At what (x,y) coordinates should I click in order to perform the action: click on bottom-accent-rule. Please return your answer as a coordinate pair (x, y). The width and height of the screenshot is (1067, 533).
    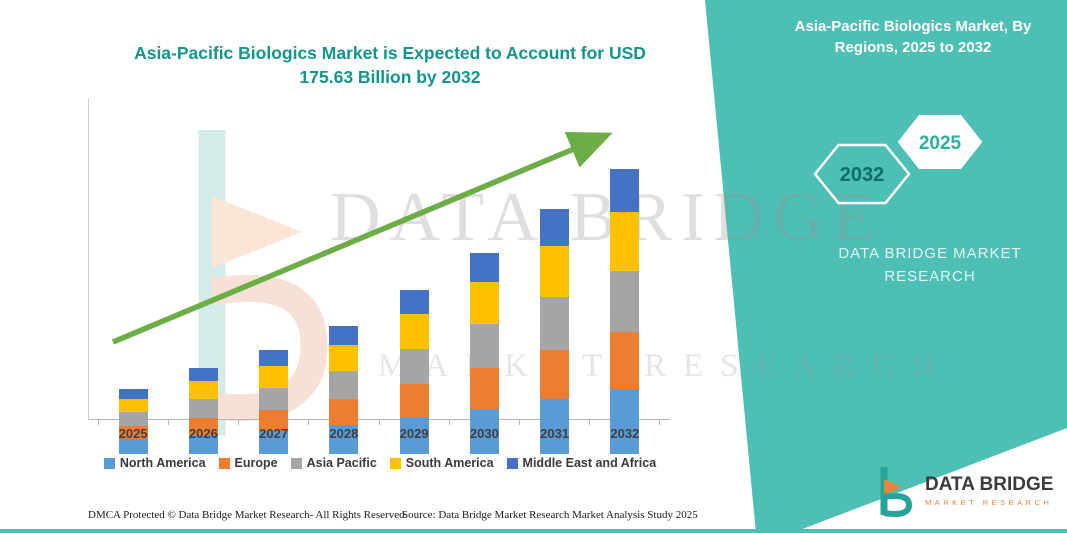
    Looking at the image, I should click on (533, 531).